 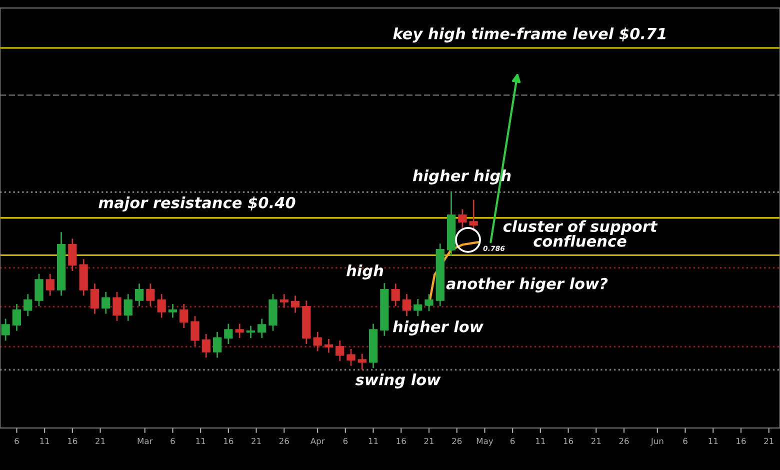 I want to click on x-tick-label: Mar, so click(x=145, y=441).